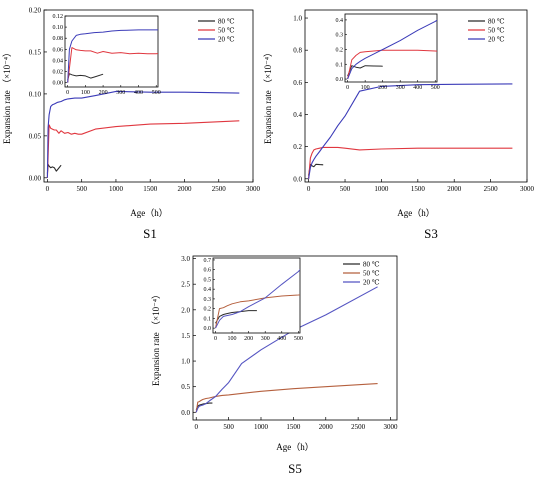  What do you see at coordinates (35, 94) in the screenshot?
I see `y-tick-label: 0.10` at bounding box center [35, 94].